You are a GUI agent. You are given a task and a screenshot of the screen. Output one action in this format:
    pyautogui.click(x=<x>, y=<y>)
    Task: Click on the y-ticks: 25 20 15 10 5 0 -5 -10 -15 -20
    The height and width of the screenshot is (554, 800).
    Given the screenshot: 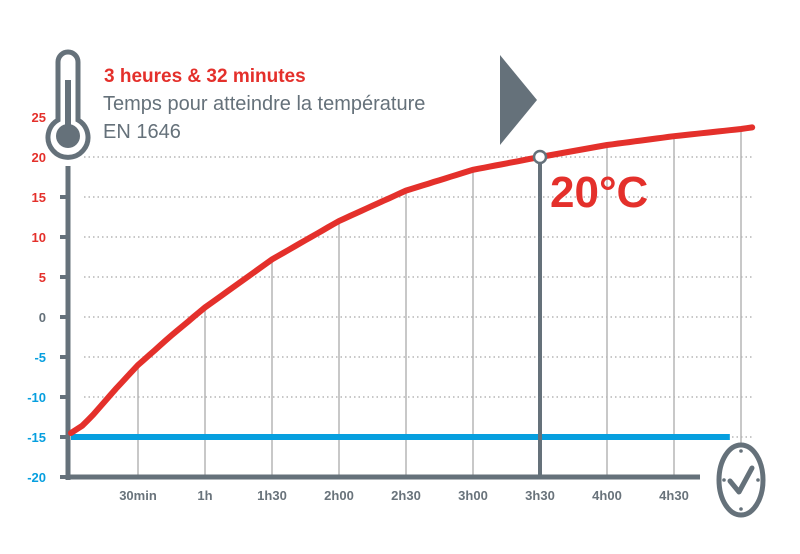 What is the action you would take?
    pyautogui.click(x=48, y=297)
    